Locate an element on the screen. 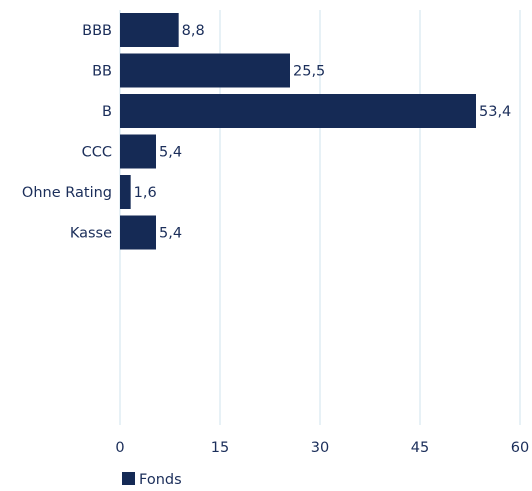  bar-kasse is located at coordinates (138, 232).